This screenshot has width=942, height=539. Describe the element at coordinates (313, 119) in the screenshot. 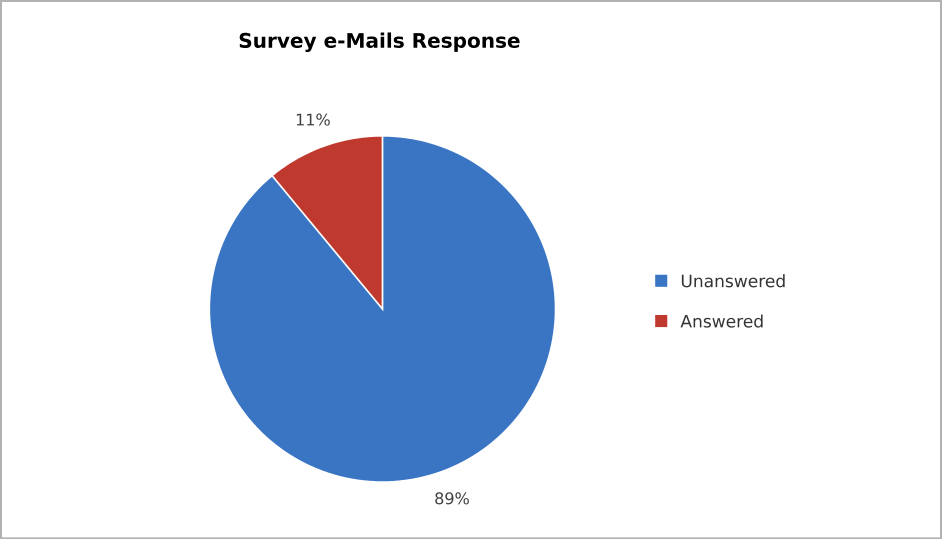

I see `data-label: 11%` at that location.